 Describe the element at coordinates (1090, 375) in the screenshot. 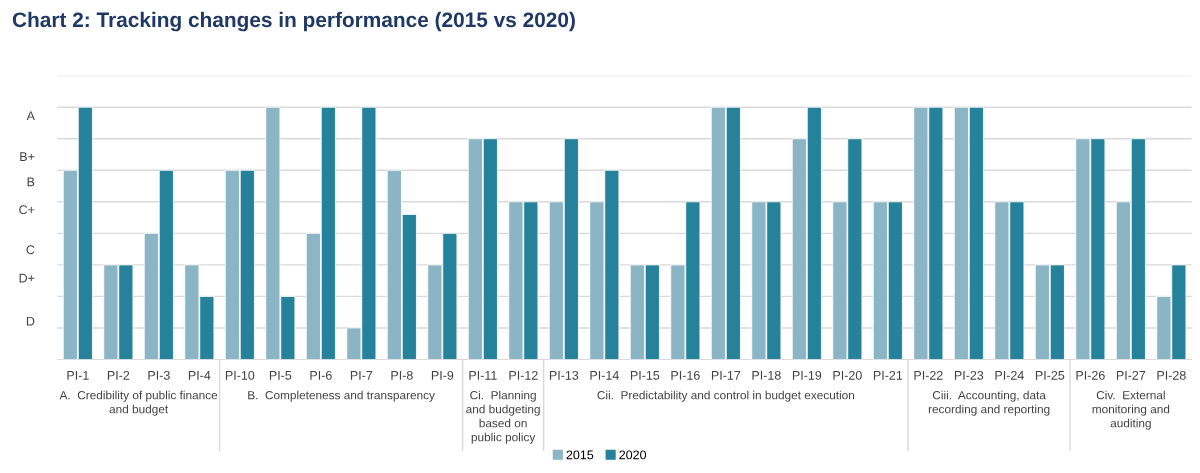

I see `x-tick-label: PI-26` at that location.